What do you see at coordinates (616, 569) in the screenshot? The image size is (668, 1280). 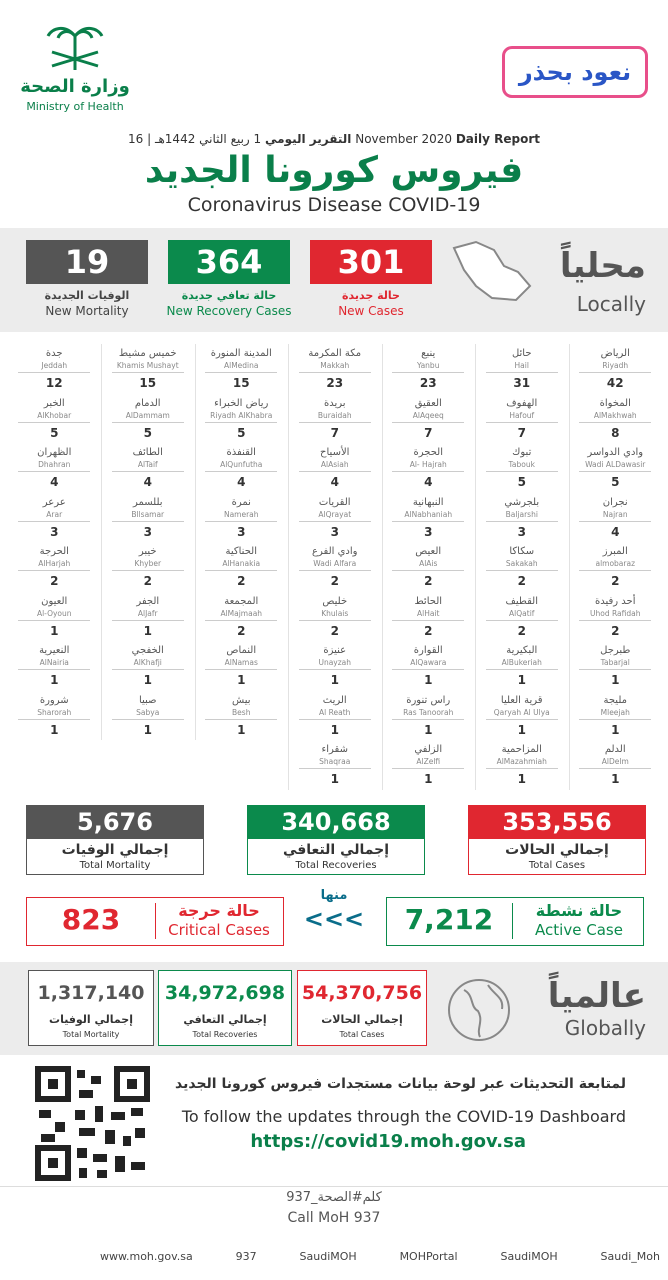 I see `city-cell: المبرز almobaraz 2` at bounding box center [616, 569].